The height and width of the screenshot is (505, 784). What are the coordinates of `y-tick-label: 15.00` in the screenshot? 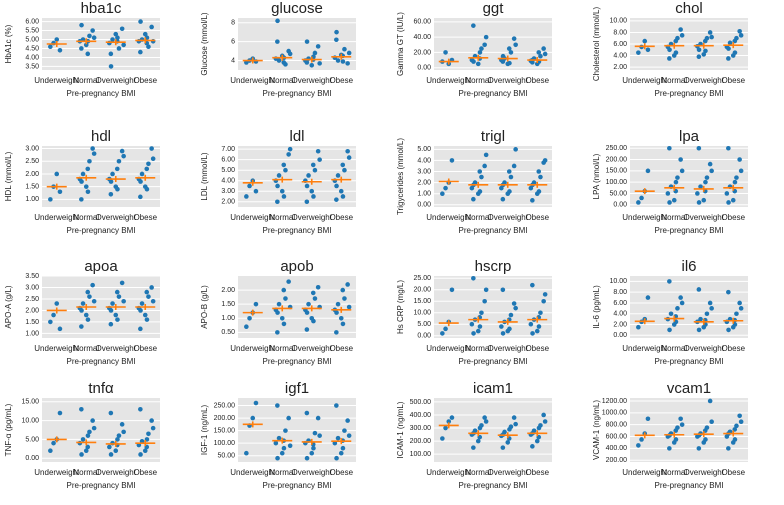 It's located at (30, 402).